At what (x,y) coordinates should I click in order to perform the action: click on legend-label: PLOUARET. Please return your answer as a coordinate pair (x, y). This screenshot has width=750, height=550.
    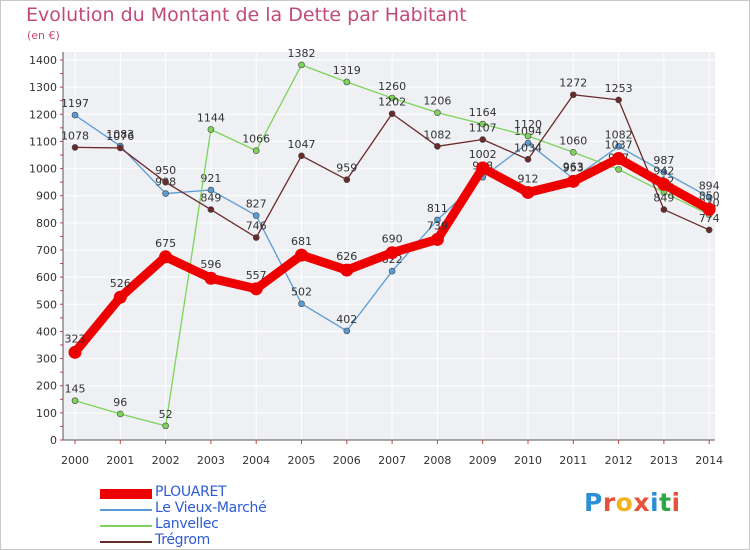
    Looking at the image, I should click on (191, 492).